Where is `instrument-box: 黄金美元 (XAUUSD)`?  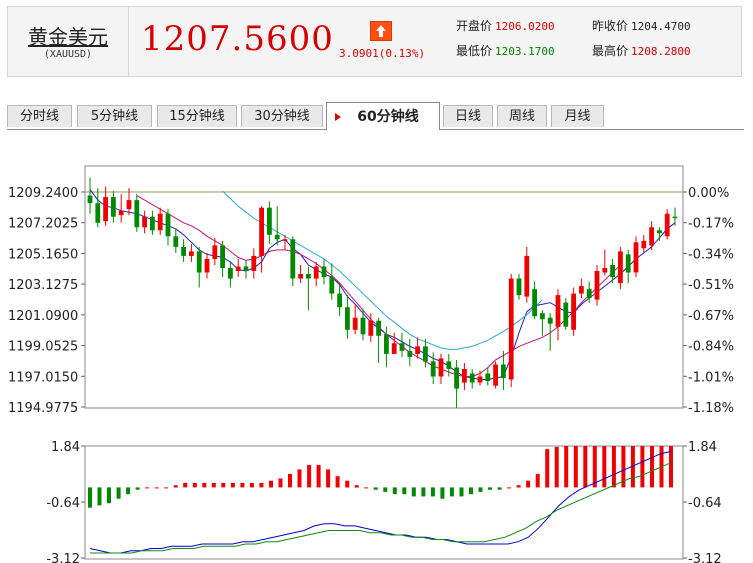 instrument-box: 黄金美元 (XAUUSD) is located at coordinates (68, 41).